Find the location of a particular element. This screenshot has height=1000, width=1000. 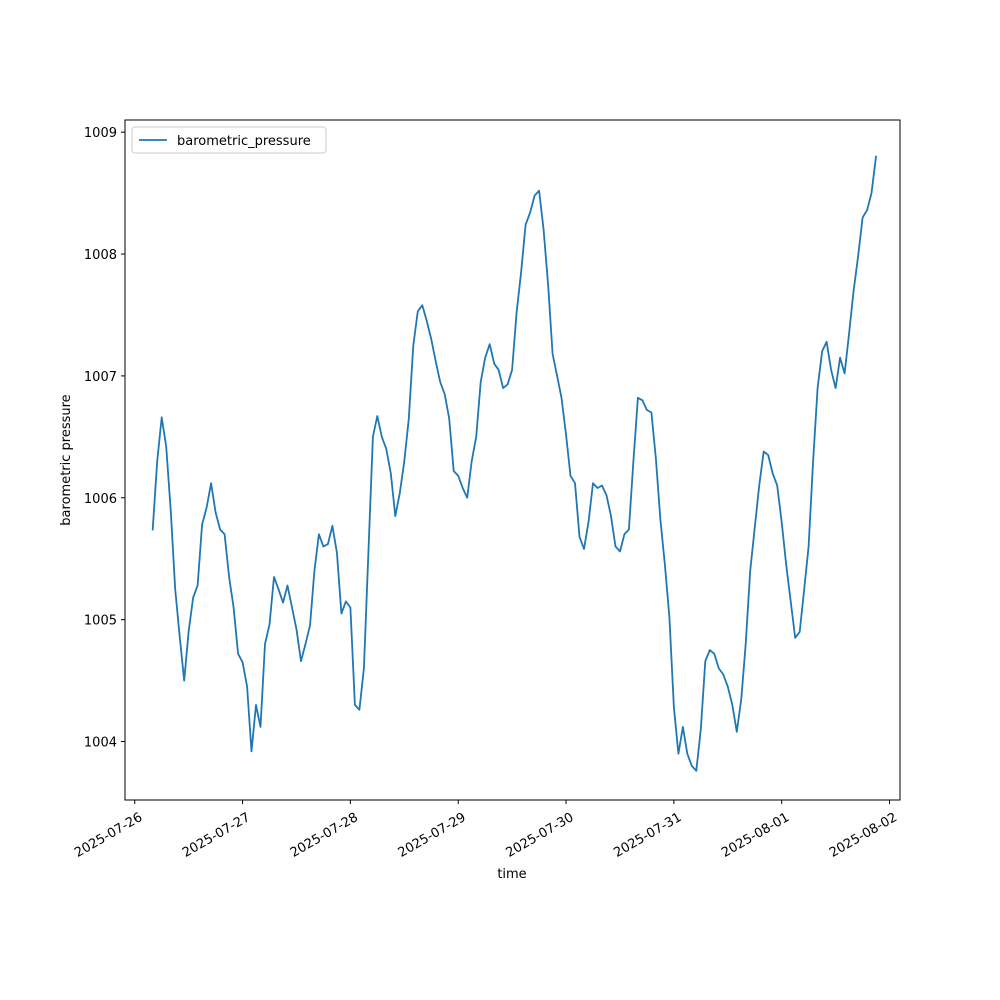

y-tick-label: 1006 is located at coordinates (100, 499).